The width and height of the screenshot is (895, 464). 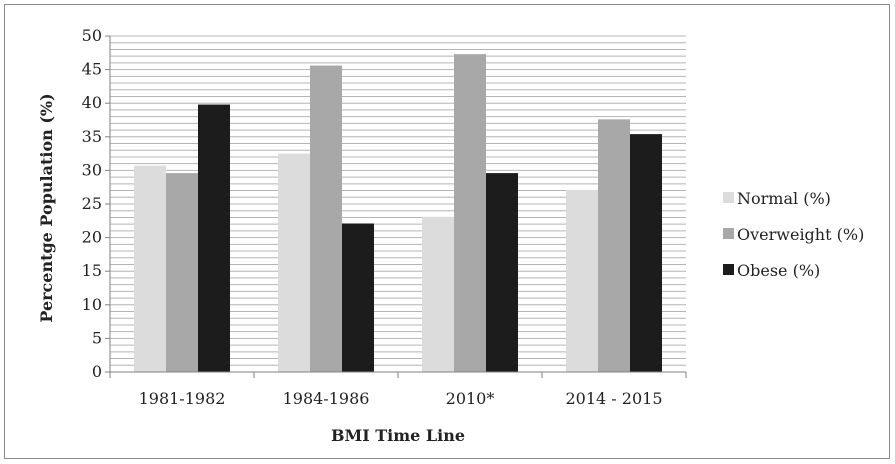 I want to click on legend-label: Overweight (%), so click(x=800, y=234).